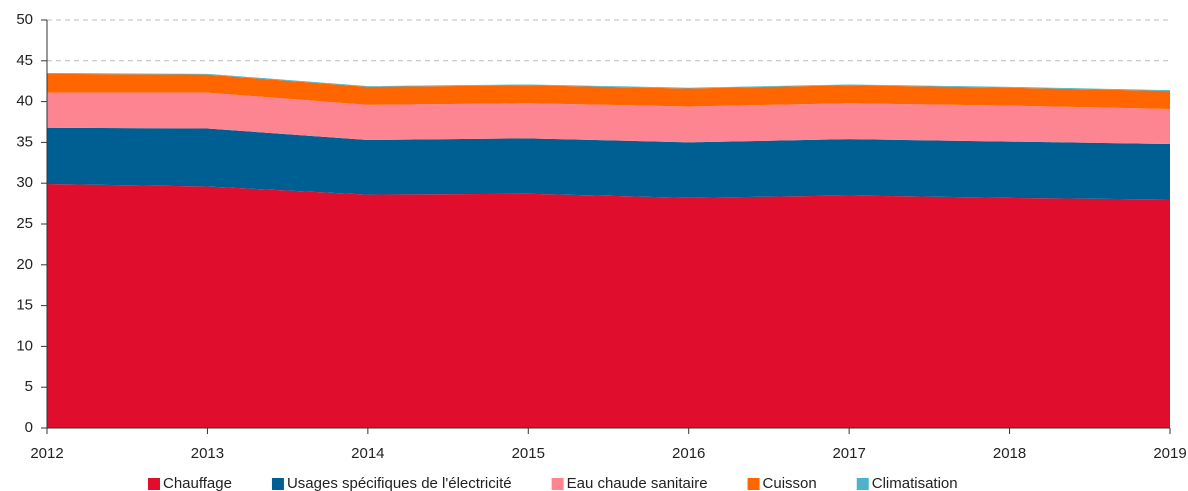 The width and height of the screenshot is (1188, 491). Describe the element at coordinates (24, 141) in the screenshot. I see `y-tick-label: 35` at that location.